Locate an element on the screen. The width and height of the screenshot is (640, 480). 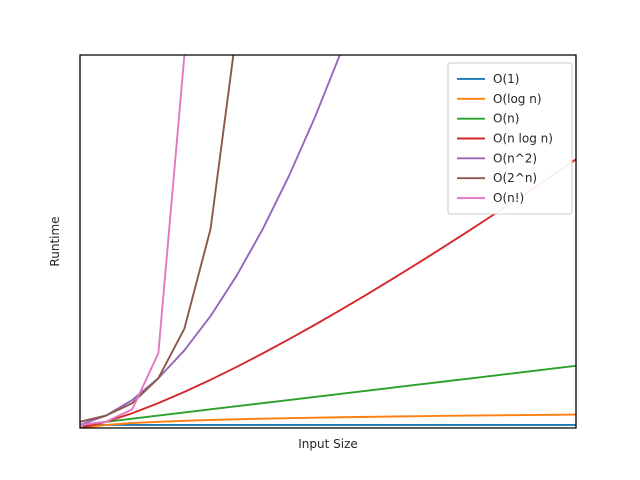
legend-label-5: O(2^n) is located at coordinates (515, 178).